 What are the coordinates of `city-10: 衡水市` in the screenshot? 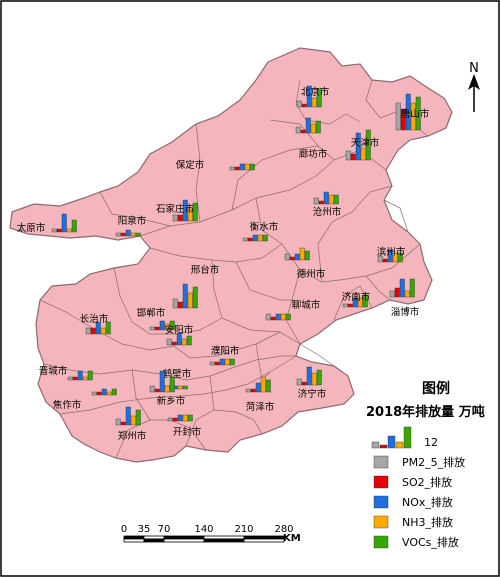 It's located at (260, 231).